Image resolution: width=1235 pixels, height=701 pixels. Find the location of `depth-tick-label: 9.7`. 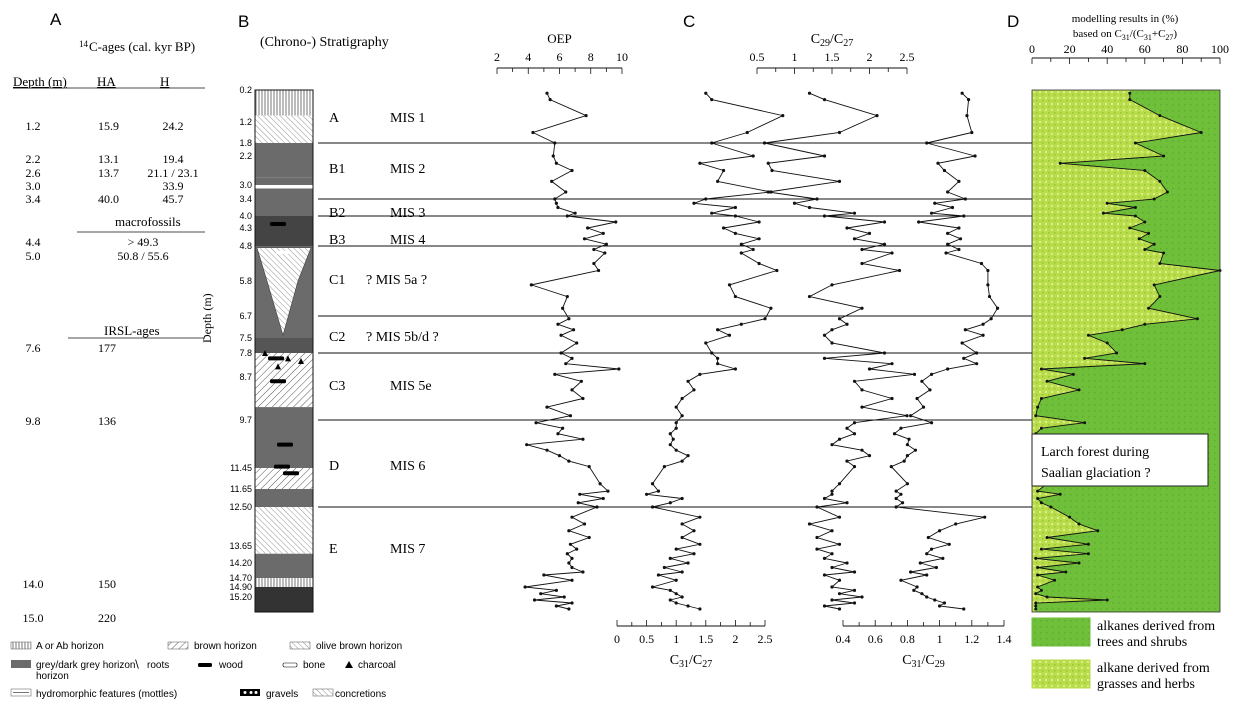

depth-tick-label: 9.7 is located at coordinates (245, 420).